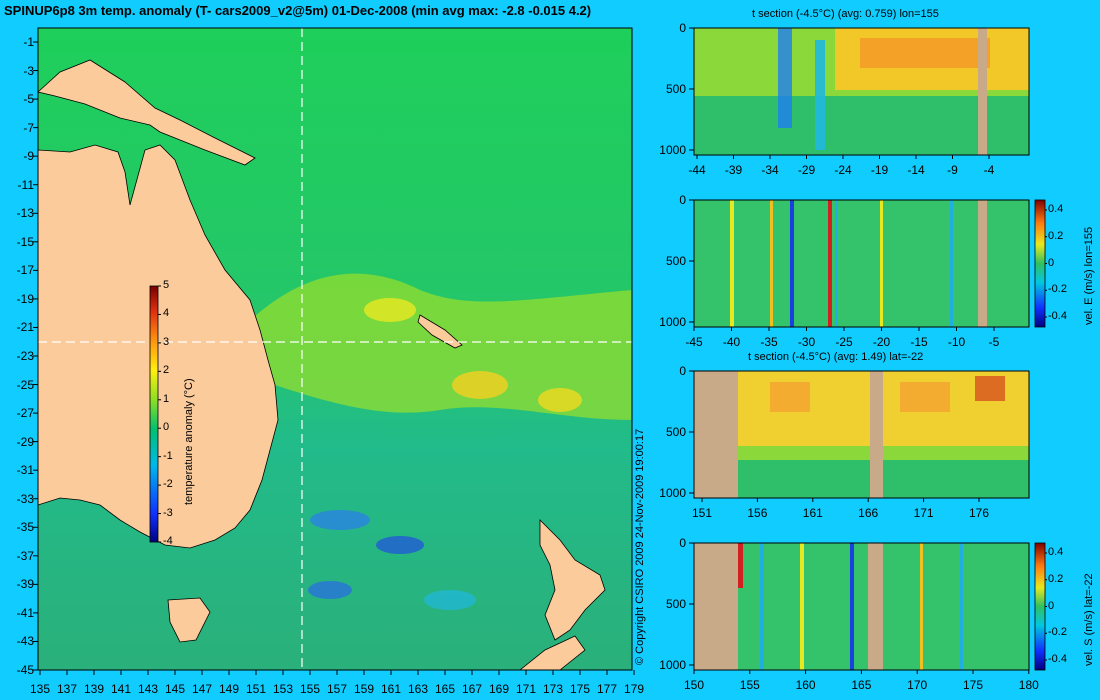 The image size is (1100, 700). What do you see at coordinates (733, 170) in the screenshot?
I see `panel-1-xtick-label: -39` at bounding box center [733, 170].